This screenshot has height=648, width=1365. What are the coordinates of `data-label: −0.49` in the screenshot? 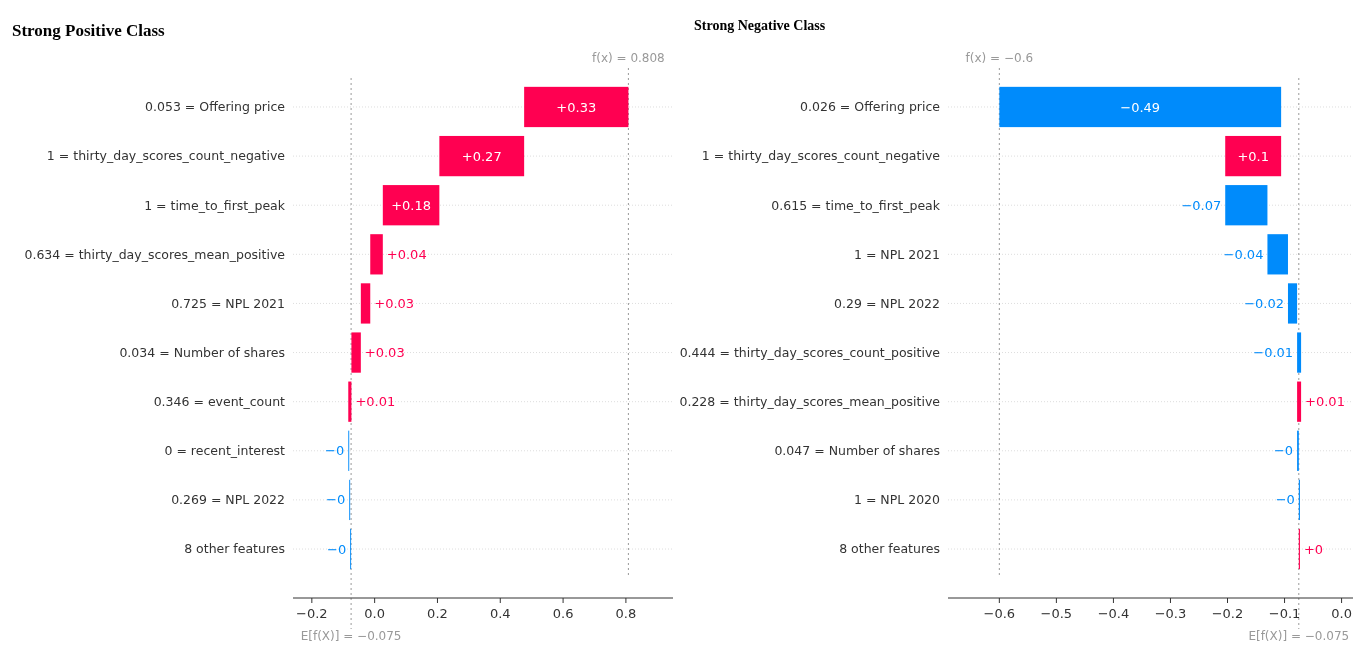 It's located at (1140, 107).